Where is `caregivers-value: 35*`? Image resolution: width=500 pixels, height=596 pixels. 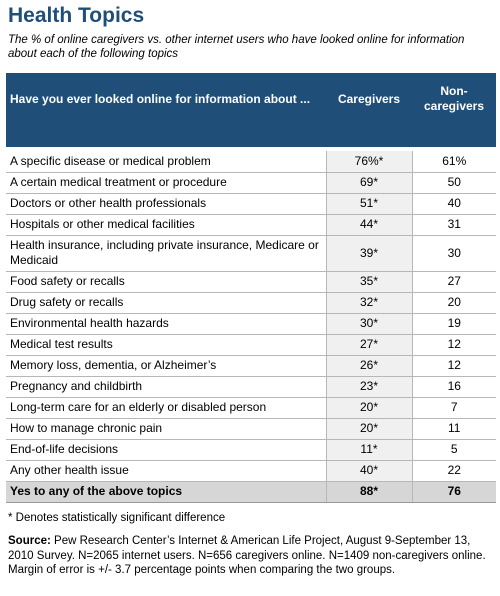
caregivers-value: 35* is located at coordinates (369, 282).